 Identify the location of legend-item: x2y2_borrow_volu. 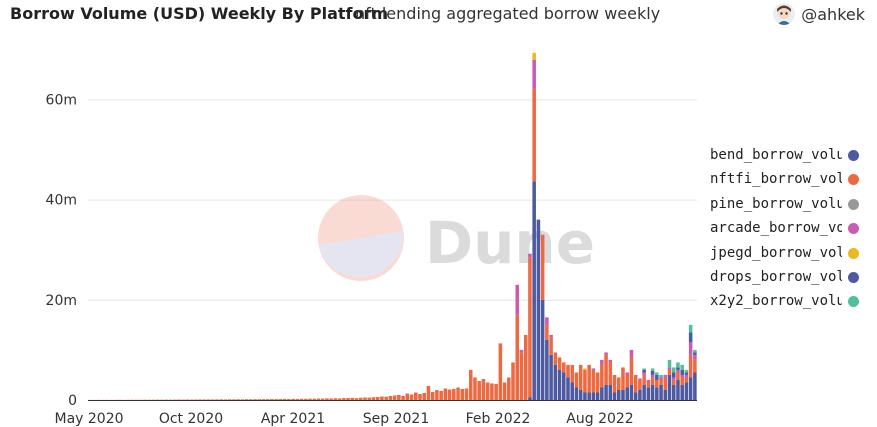
(788, 303).